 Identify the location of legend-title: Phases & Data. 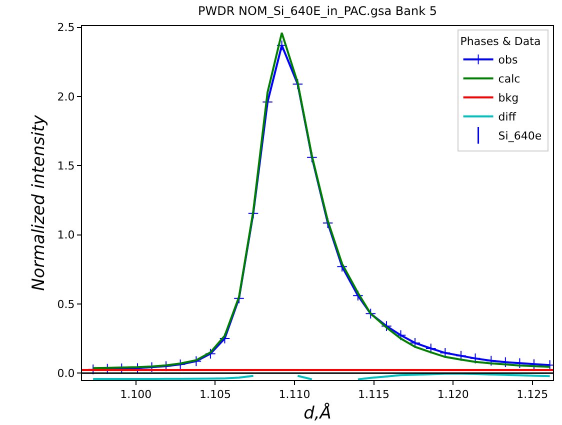
(500, 41).